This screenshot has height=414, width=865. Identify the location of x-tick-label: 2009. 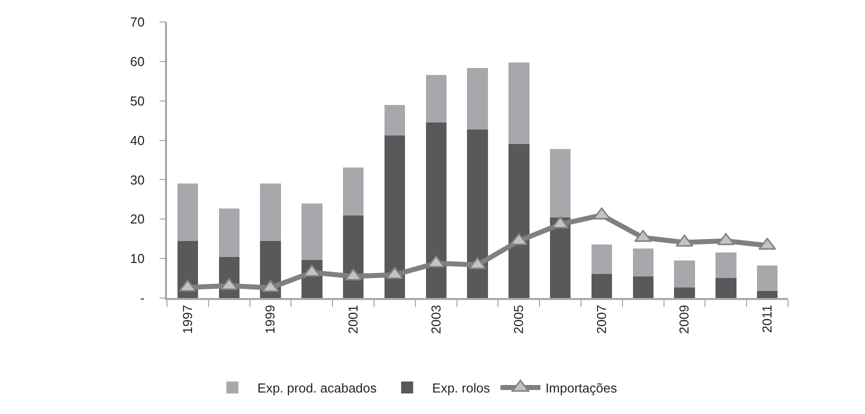
(684, 319).